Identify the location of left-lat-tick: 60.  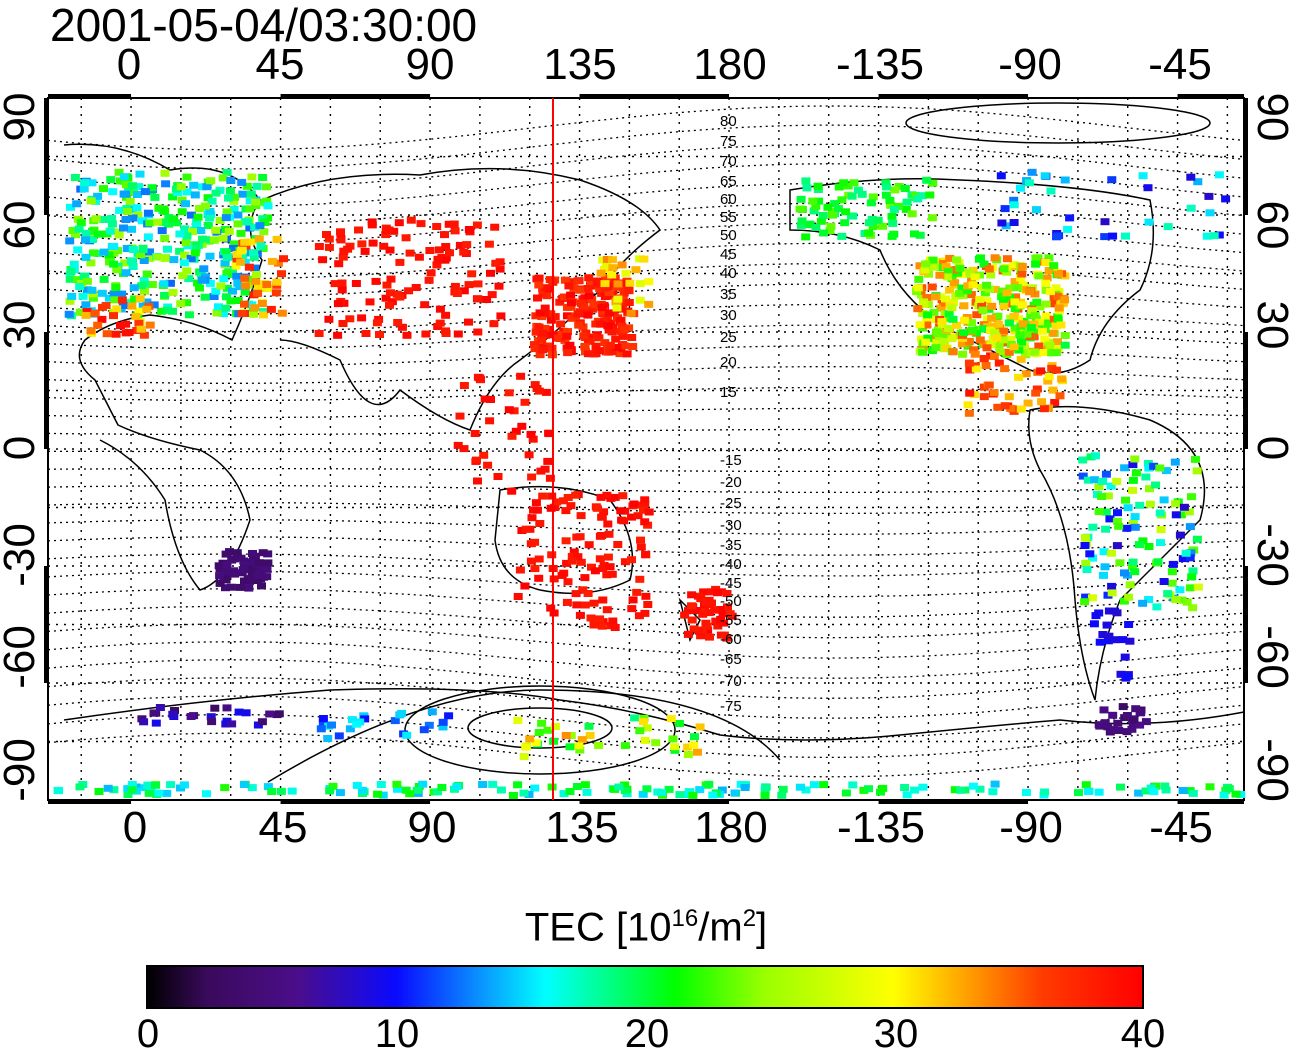
(22, 225).